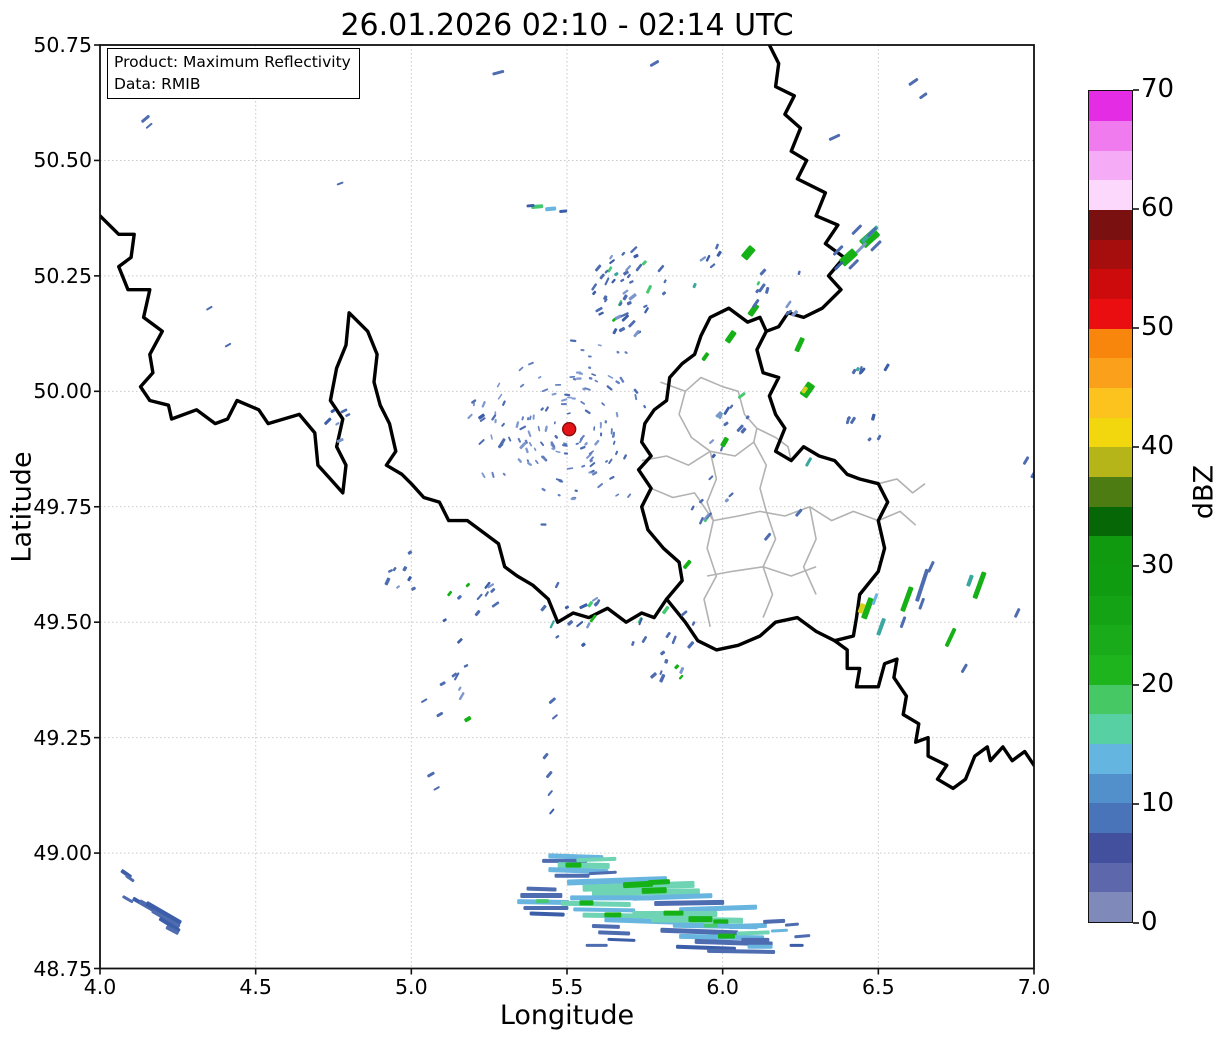  What do you see at coordinates (783, 501) in the screenshot?
I see `district-borders` at bounding box center [783, 501].